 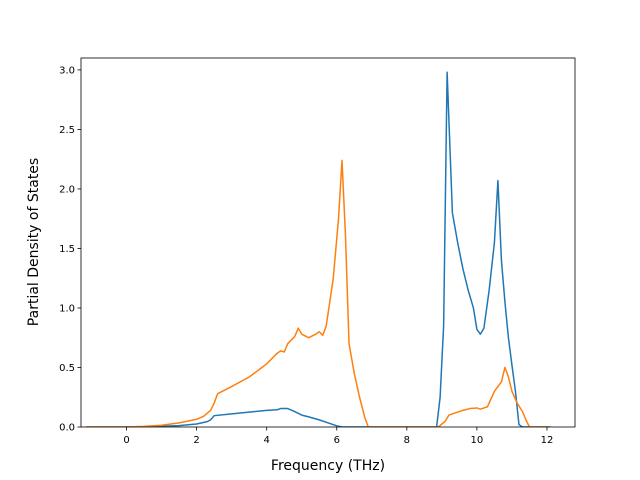 What do you see at coordinates (126, 440) in the screenshot?
I see `x-tick-label: 0` at bounding box center [126, 440].